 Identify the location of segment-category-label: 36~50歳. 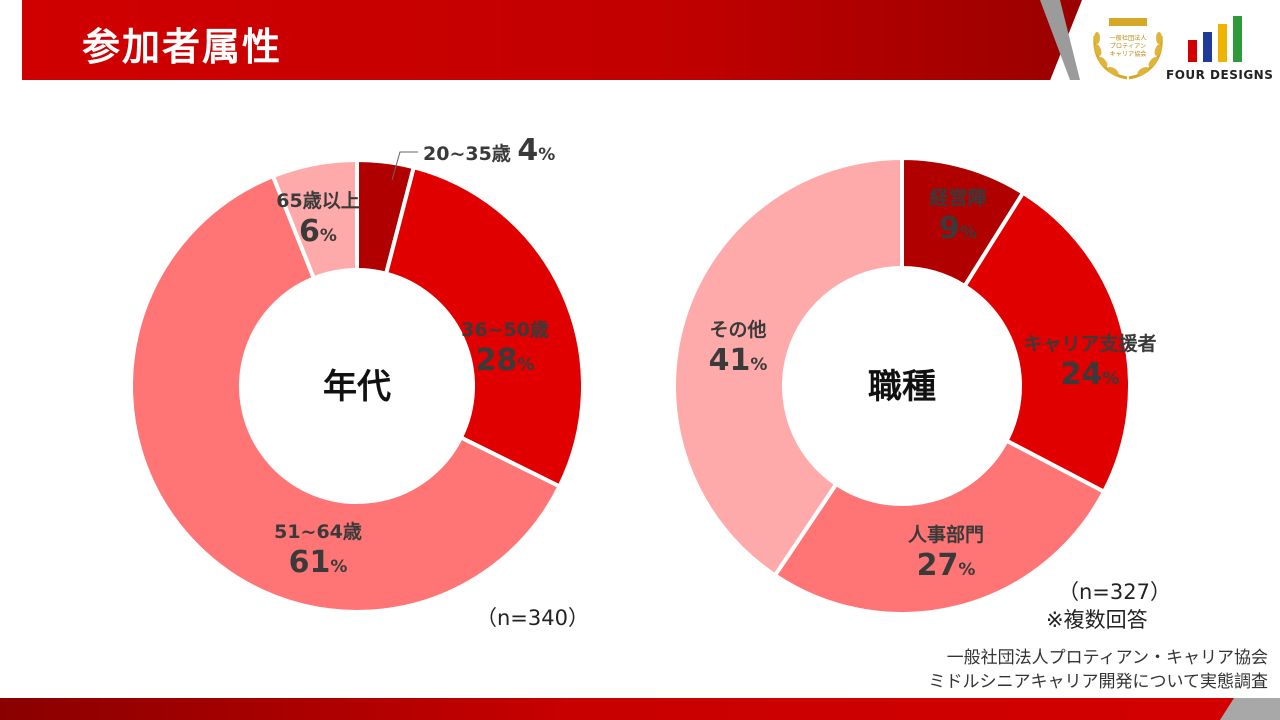
(505, 330).